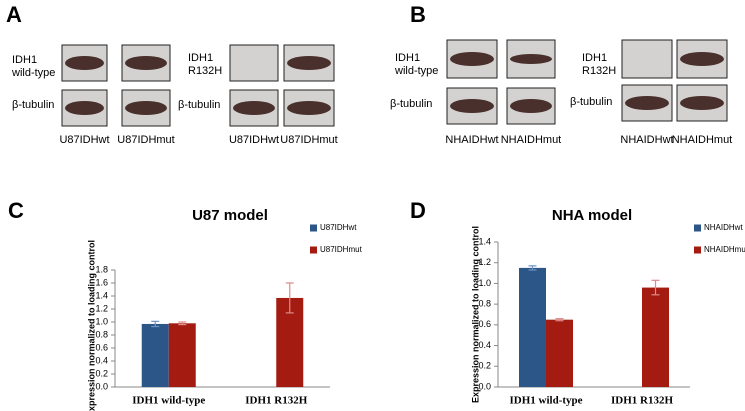 This screenshot has height=411, width=745. What do you see at coordinates (338, 227) in the screenshot?
I see `legend-label: U87IDHwt` at bounding box center [338, 227].